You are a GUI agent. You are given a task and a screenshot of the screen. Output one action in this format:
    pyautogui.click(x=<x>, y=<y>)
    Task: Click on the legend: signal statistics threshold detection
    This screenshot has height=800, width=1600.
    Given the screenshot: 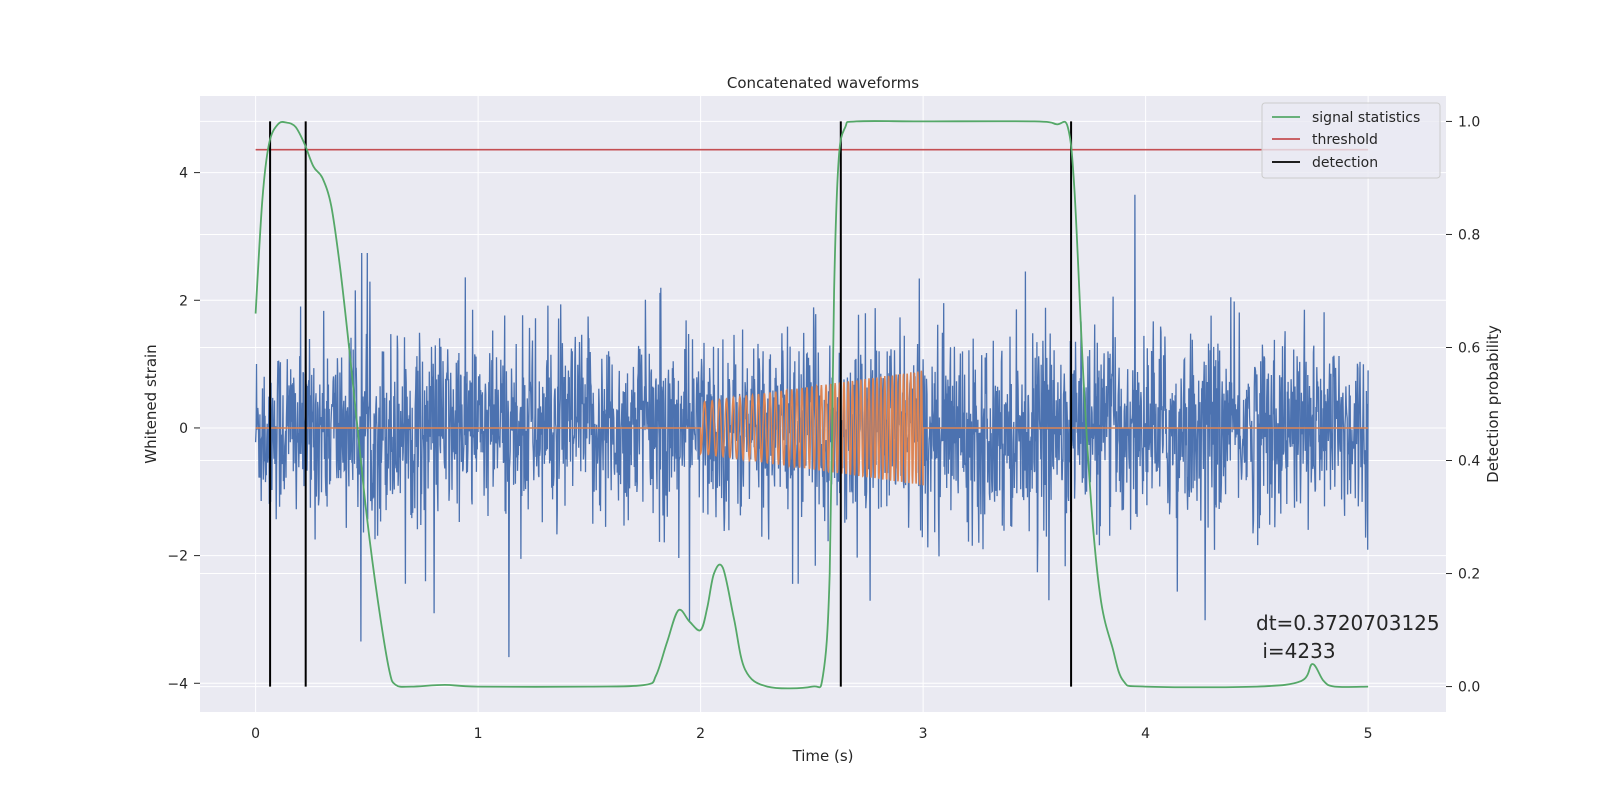 What is the action you would take?
    pyautogui.click(x=1351, y=140)
    